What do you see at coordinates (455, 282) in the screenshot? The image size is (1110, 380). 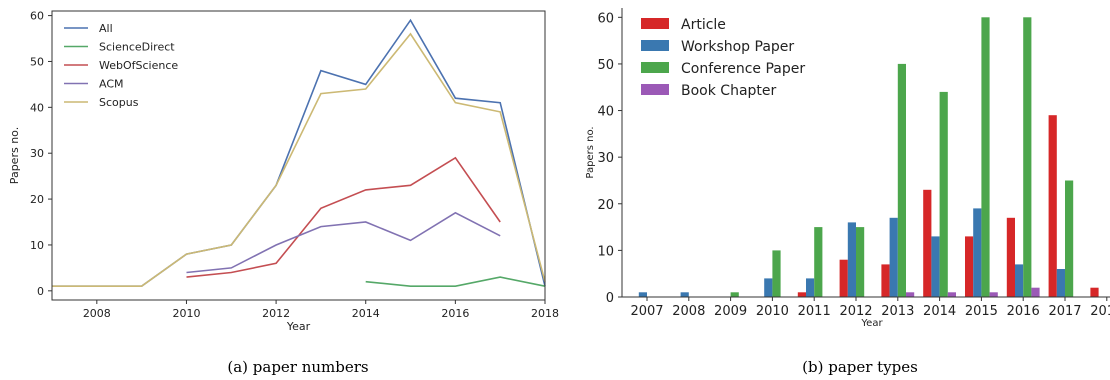 I see `a-series-line-sciencedirect` at bounding box center [455, 282].